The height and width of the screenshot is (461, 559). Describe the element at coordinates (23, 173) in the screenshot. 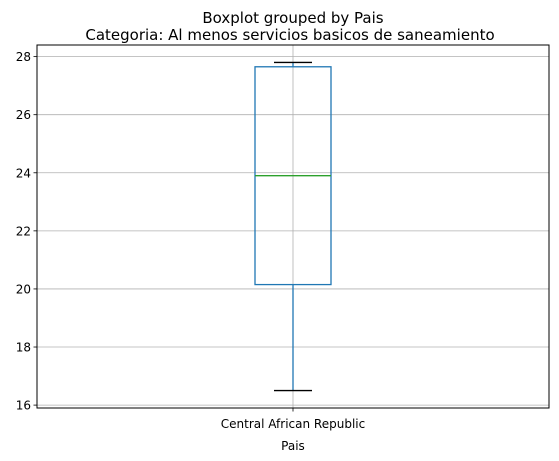

I see `y-tick-label: 24` at that location.